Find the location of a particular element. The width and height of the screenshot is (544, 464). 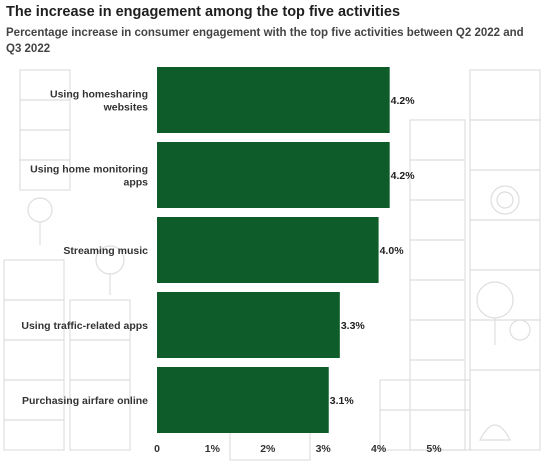

x-tick-label: 3% is located at coordinates (324, 449).